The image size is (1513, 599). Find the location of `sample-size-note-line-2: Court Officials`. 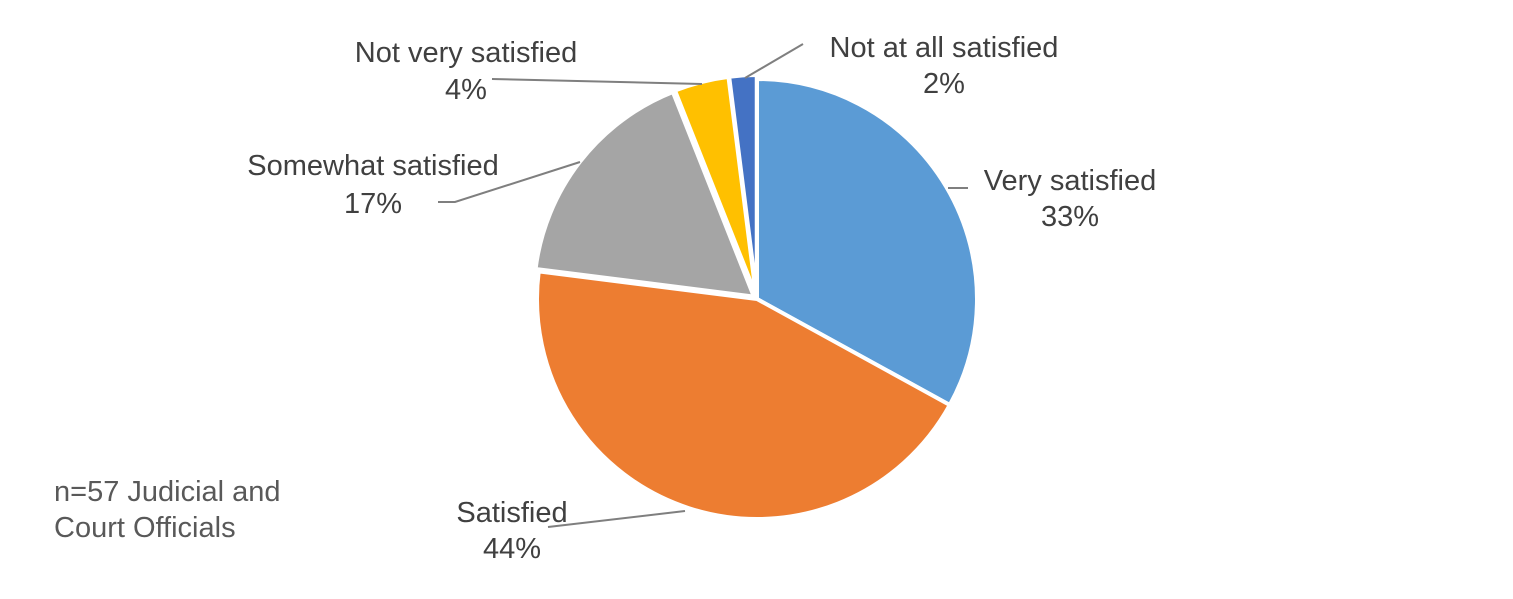

sample-size-note-line-2: Court Officials is located at coordinates (145, 528).